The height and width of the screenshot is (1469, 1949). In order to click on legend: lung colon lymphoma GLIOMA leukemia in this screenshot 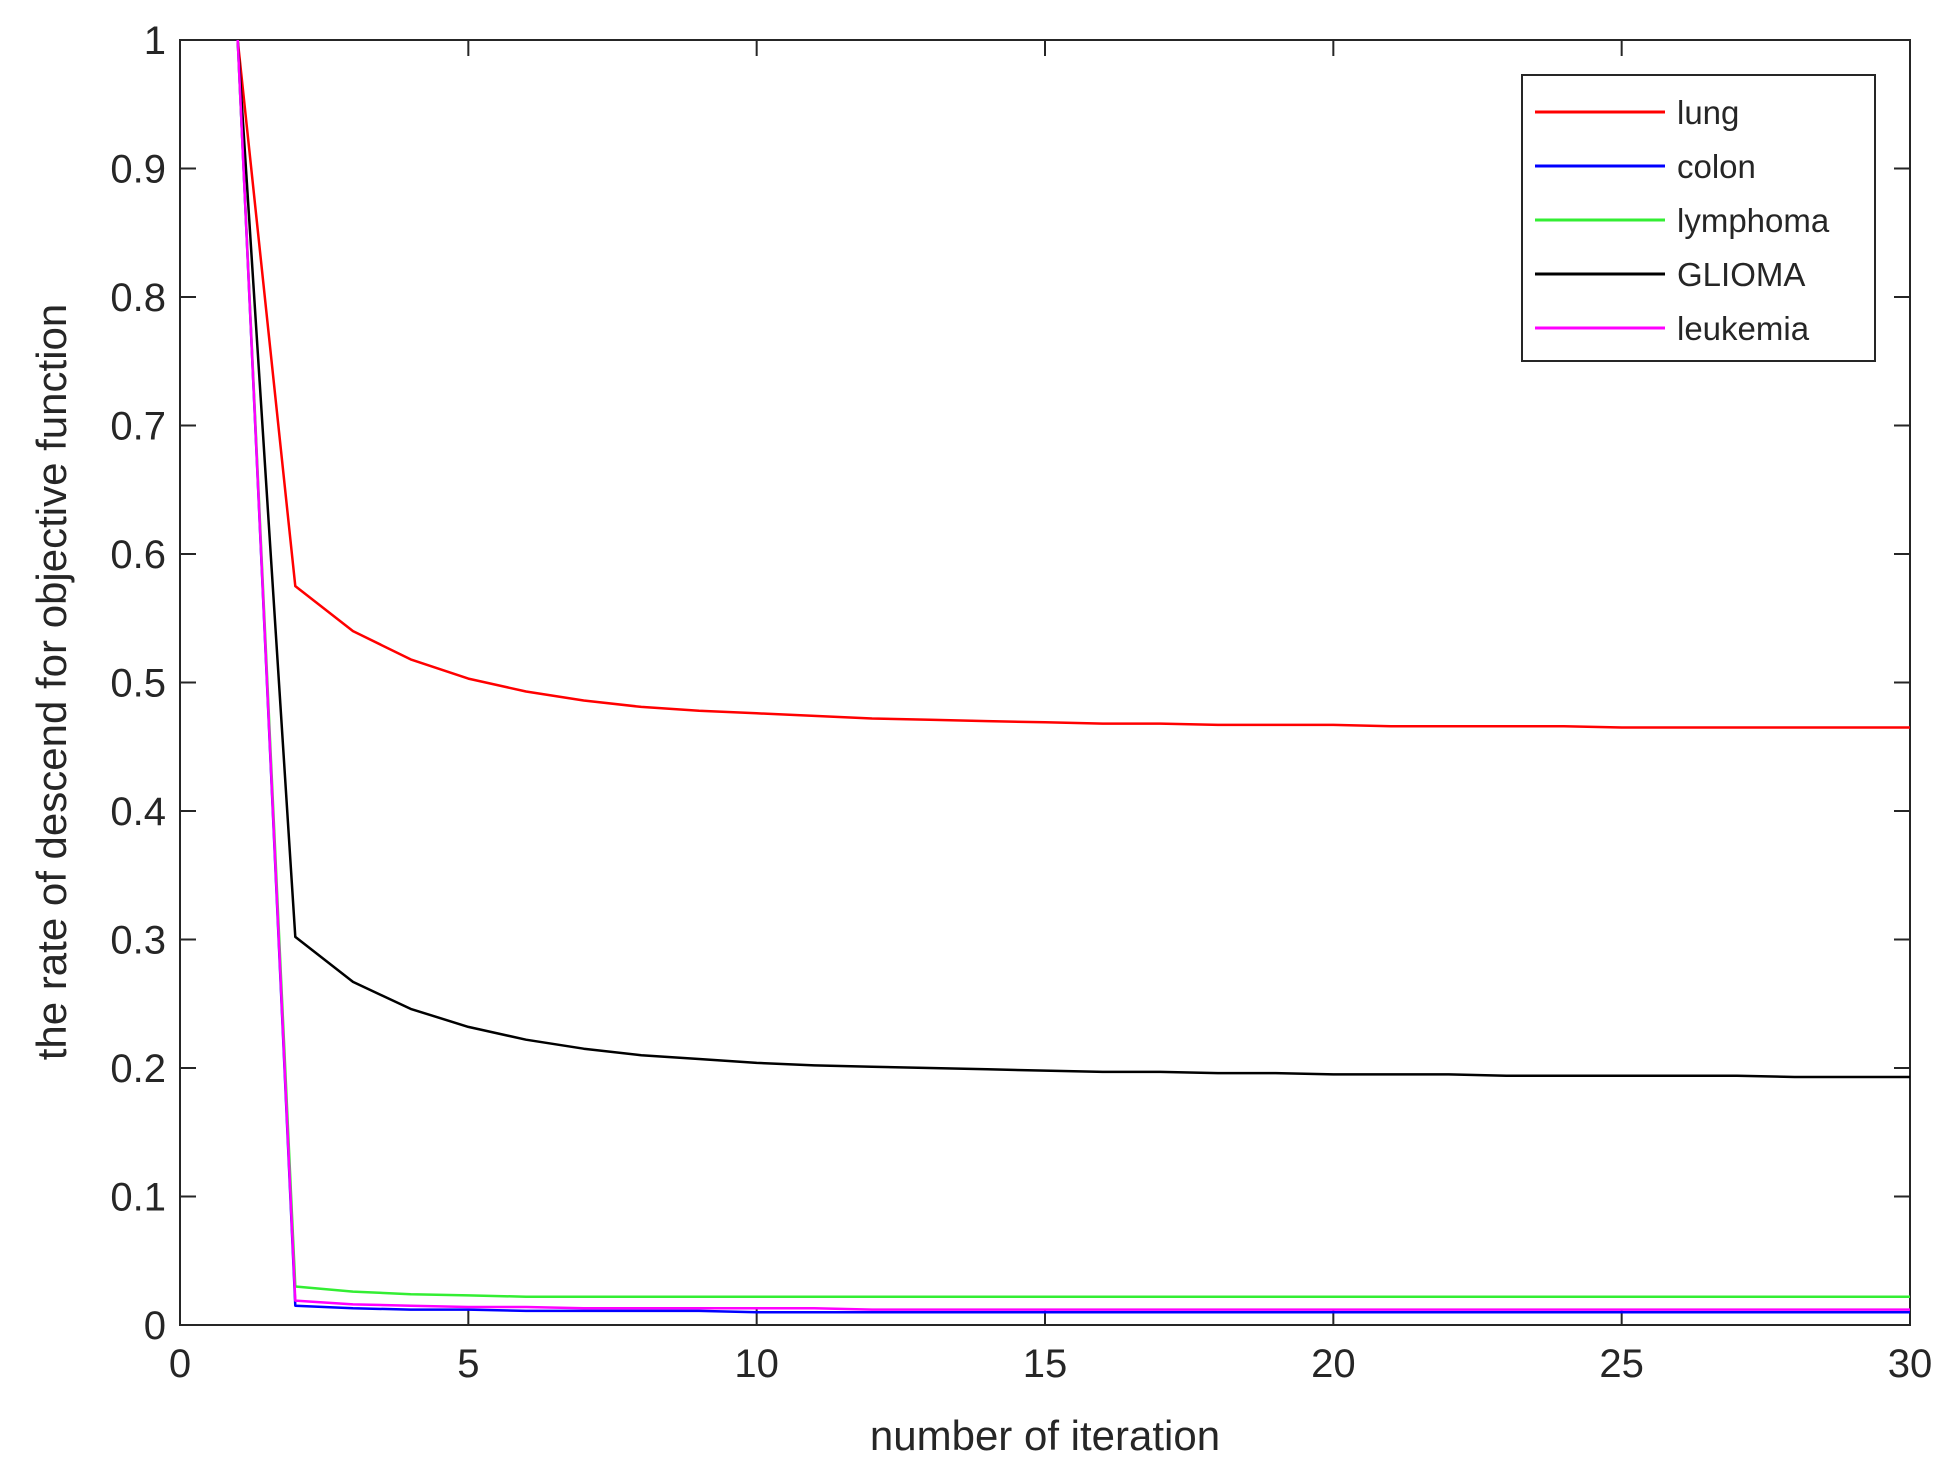, I will do `click(1698, 218)`.